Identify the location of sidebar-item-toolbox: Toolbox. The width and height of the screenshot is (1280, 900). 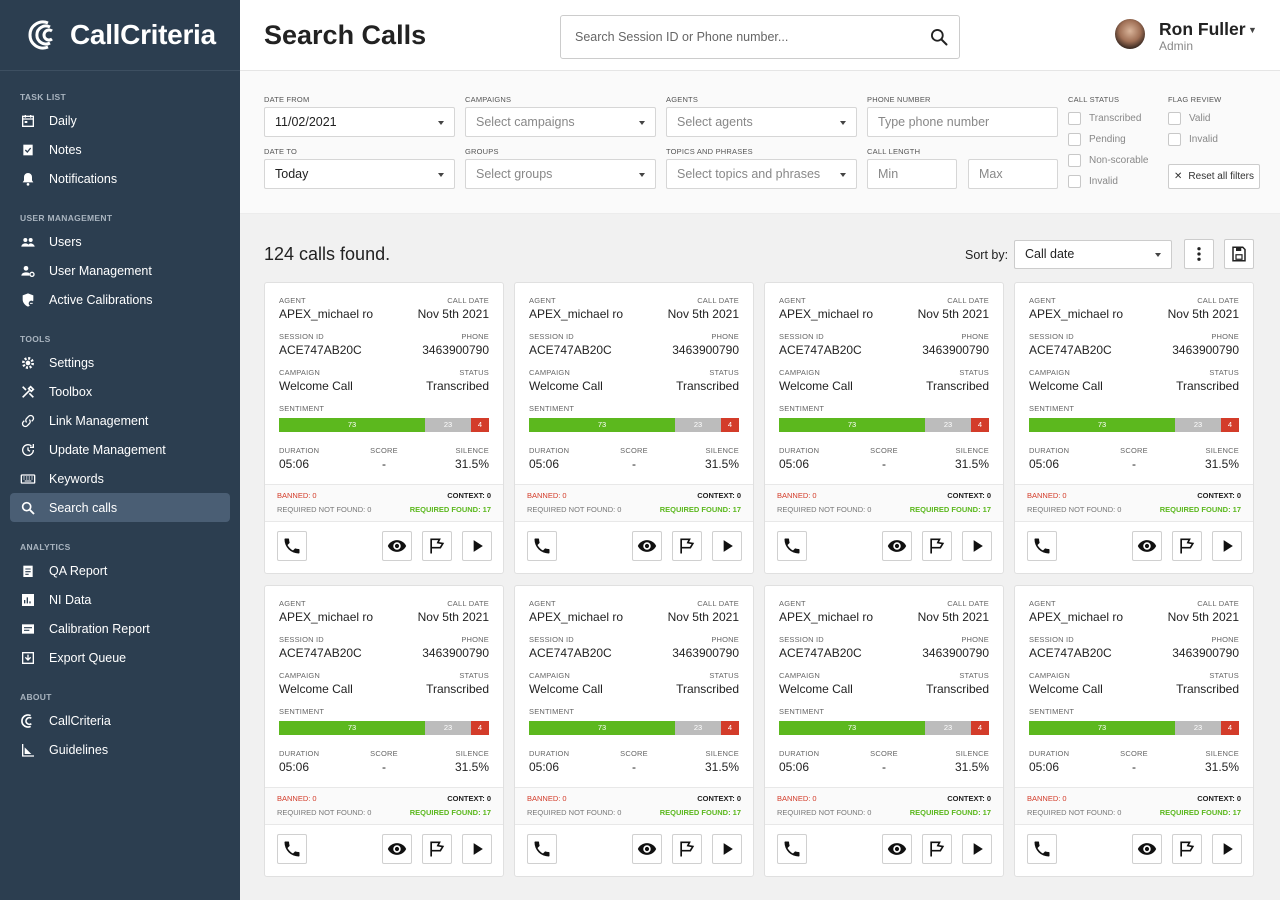
(115, 391).